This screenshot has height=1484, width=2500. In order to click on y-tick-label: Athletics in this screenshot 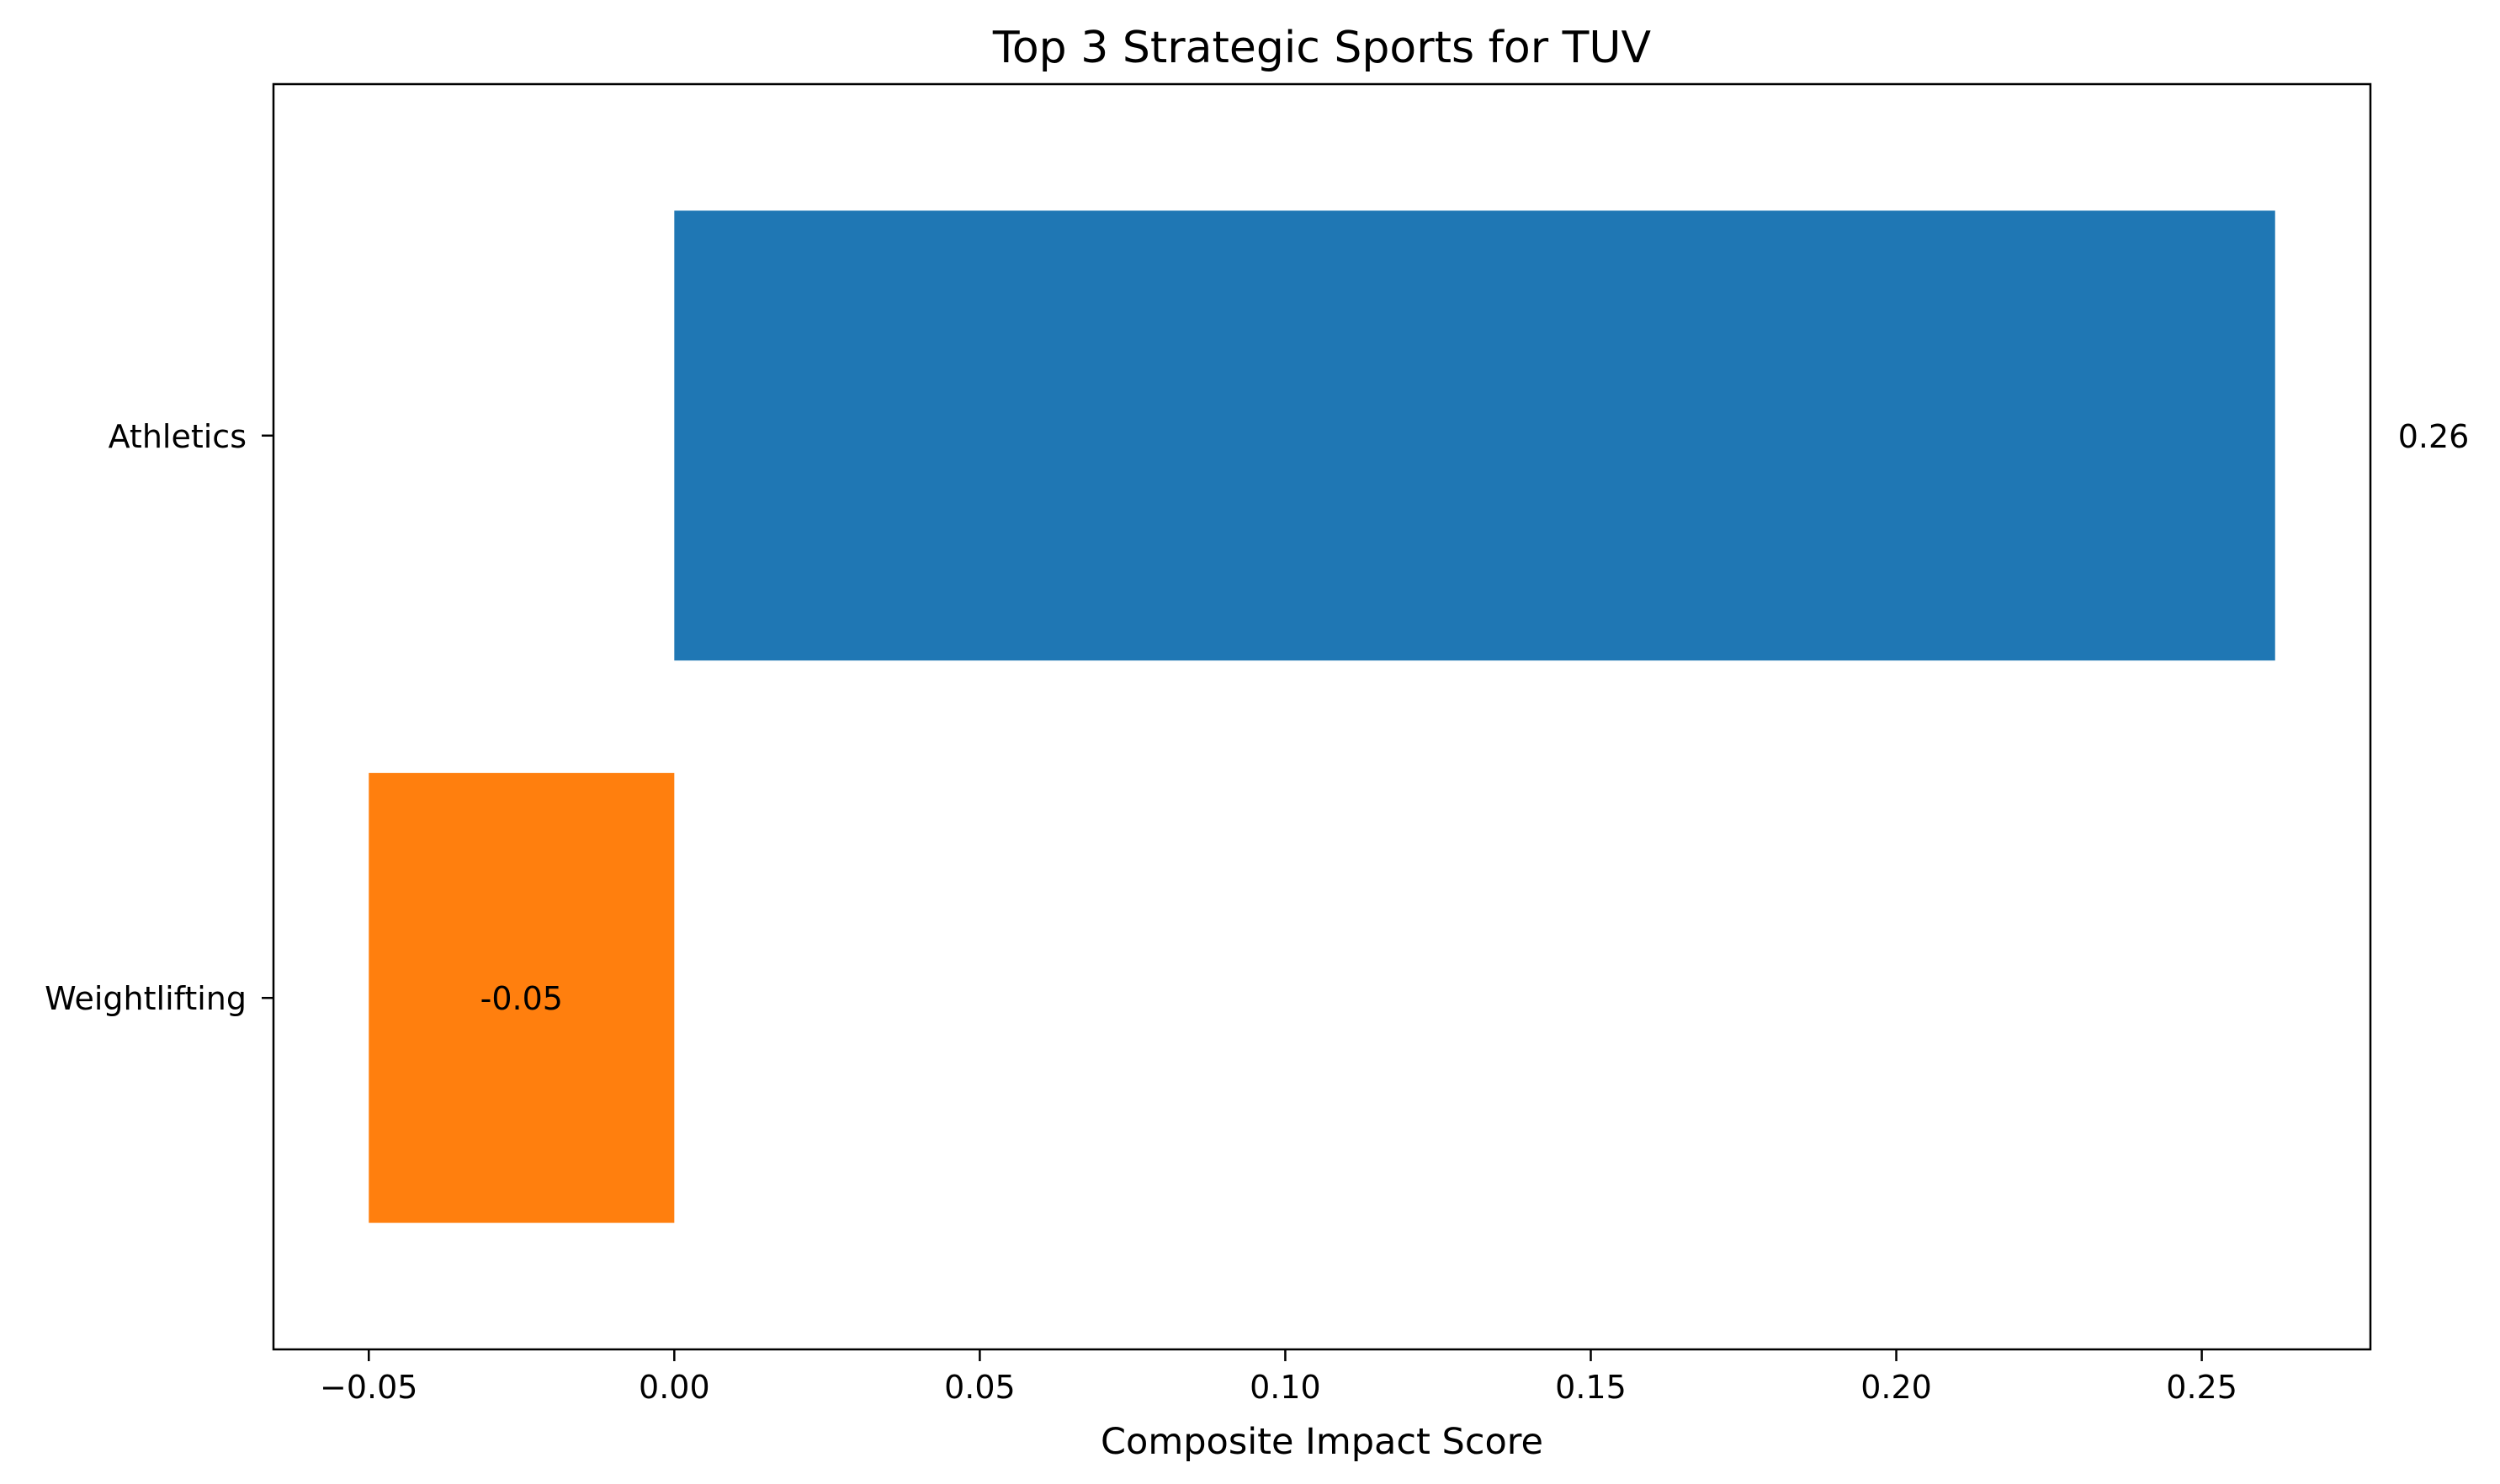, I will do `click(178, 436)`.